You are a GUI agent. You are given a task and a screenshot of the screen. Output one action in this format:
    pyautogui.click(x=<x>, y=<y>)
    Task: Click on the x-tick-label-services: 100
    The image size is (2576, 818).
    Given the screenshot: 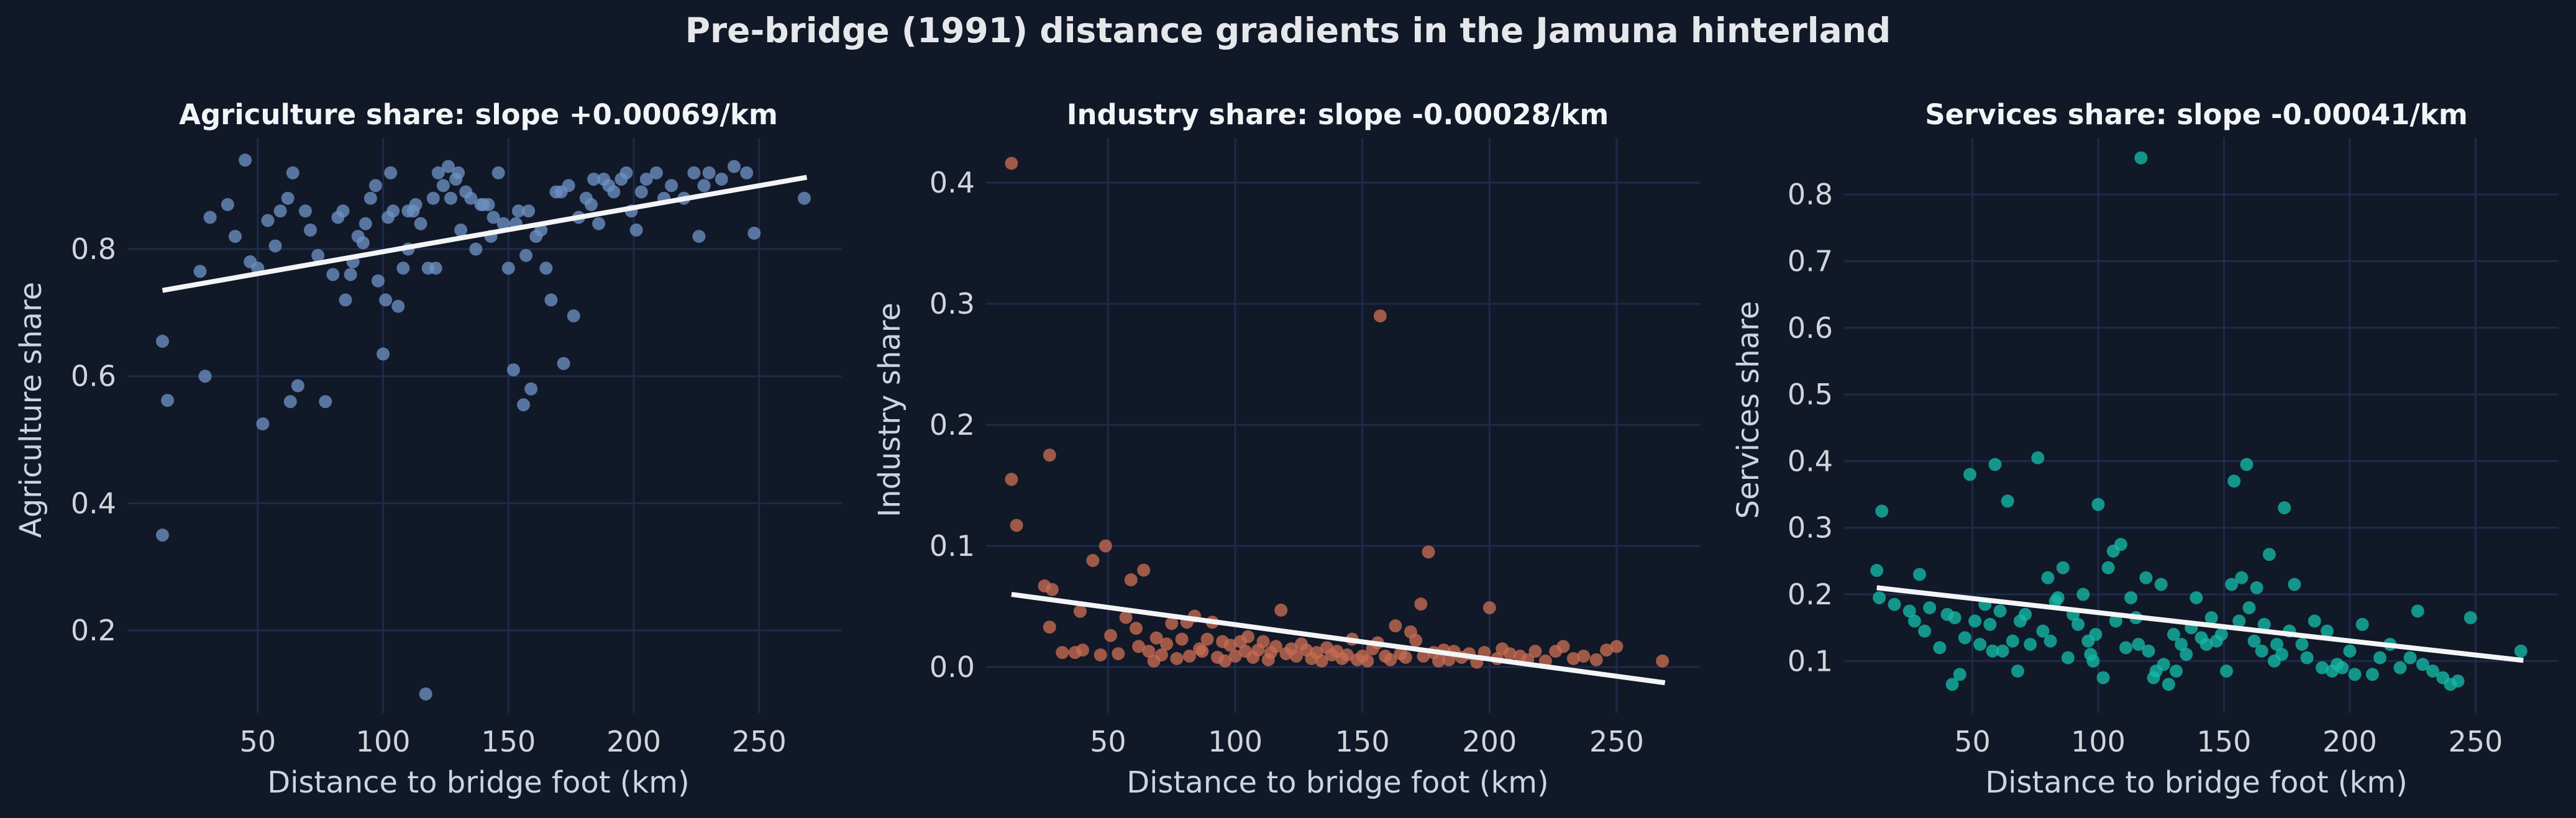 What is the action you would take?
    pyautogui.click(x=2098, y=741)
    